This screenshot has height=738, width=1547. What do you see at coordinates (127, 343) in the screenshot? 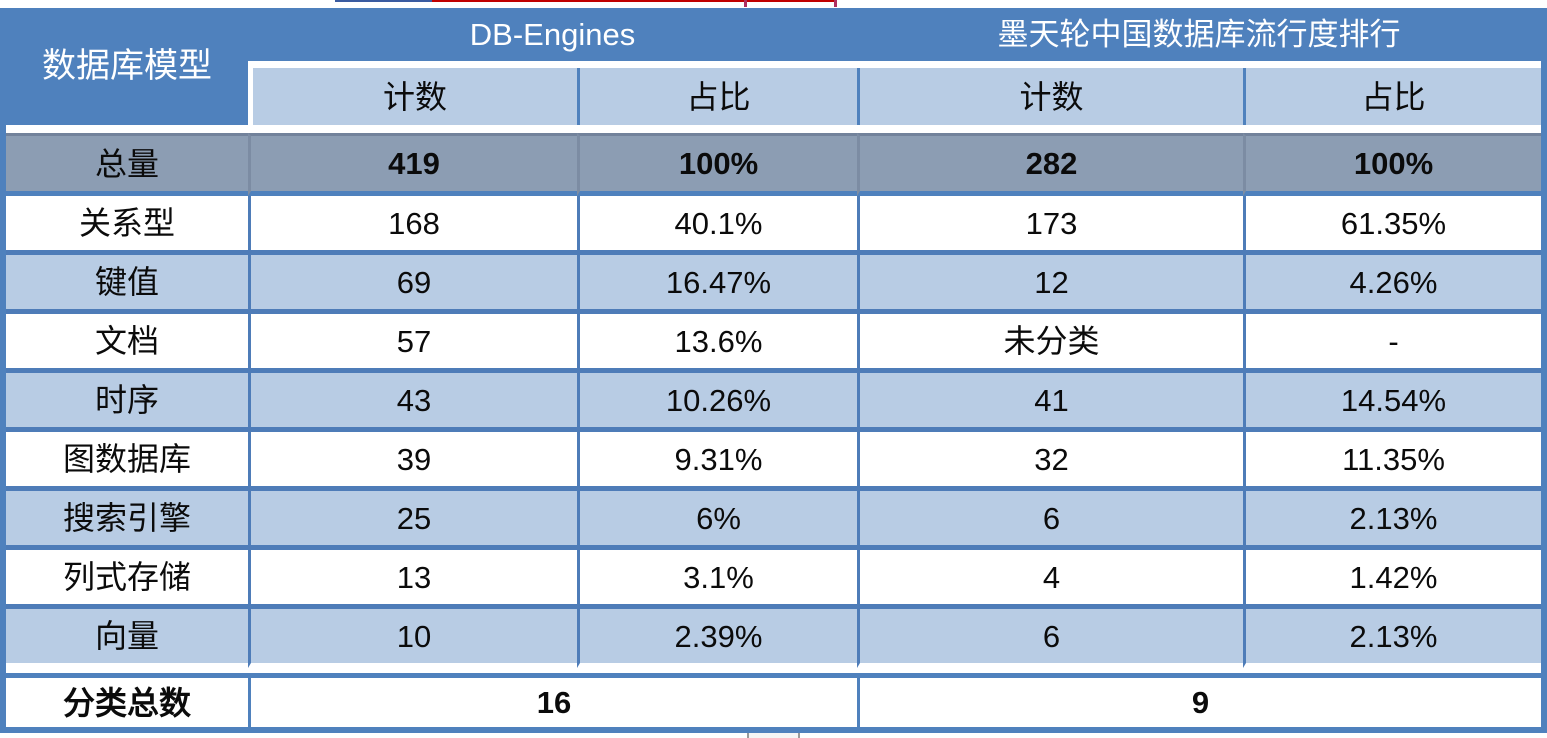
I see `row-label: 文档` at bounding box center [127, 343].